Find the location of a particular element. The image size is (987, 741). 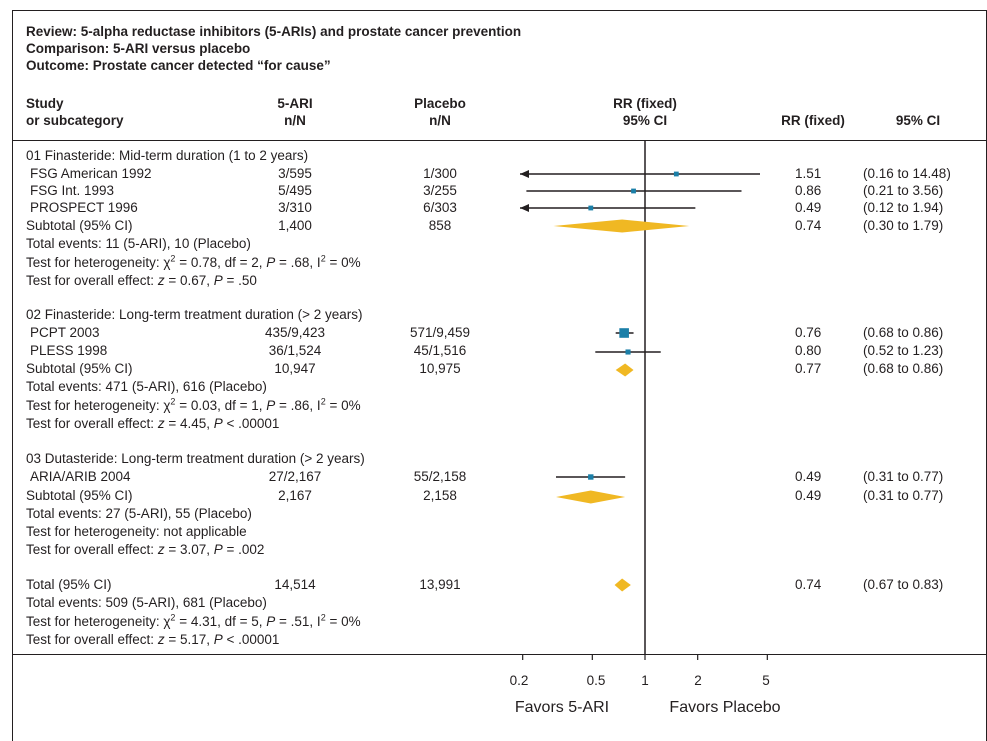

study-rr: 1.51 is located at coordinates (808, 173).